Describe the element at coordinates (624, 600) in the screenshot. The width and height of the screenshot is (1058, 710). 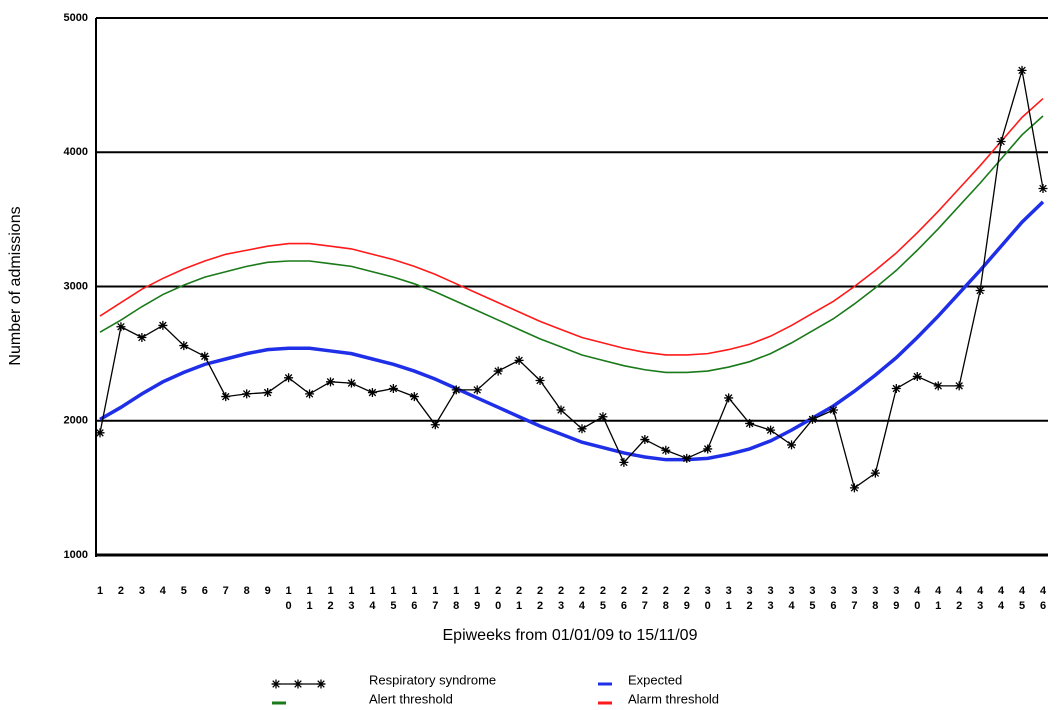
I see `x-tick-label: 26` at that location.